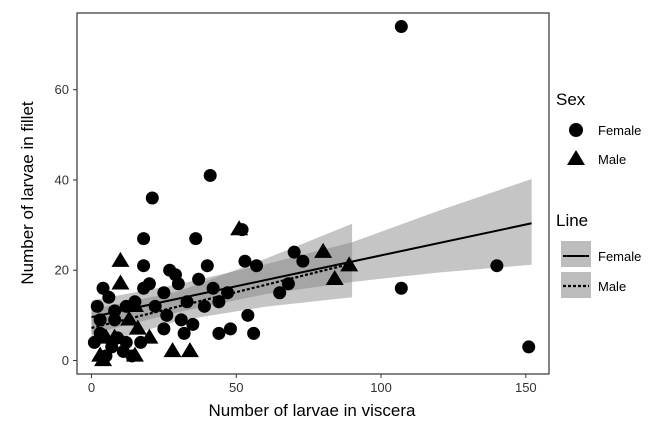 This screenshot has width=666, height=424. Describe the element at coordinates (236, 387) in the screenshot. I see `x-tick-label: 50` at that location.